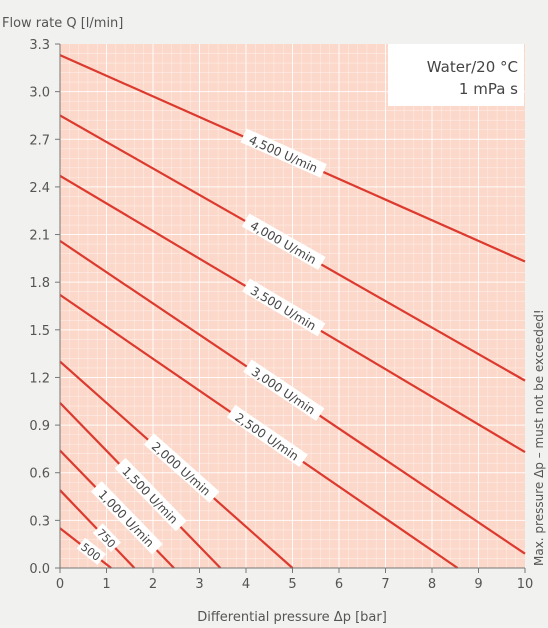 The width and height of the screenshot is (548, 628). What do you see at coordinates (39, 140) in the screenshot?
I see `y-tick-label: 2.7` at bounding box center [39, 140].